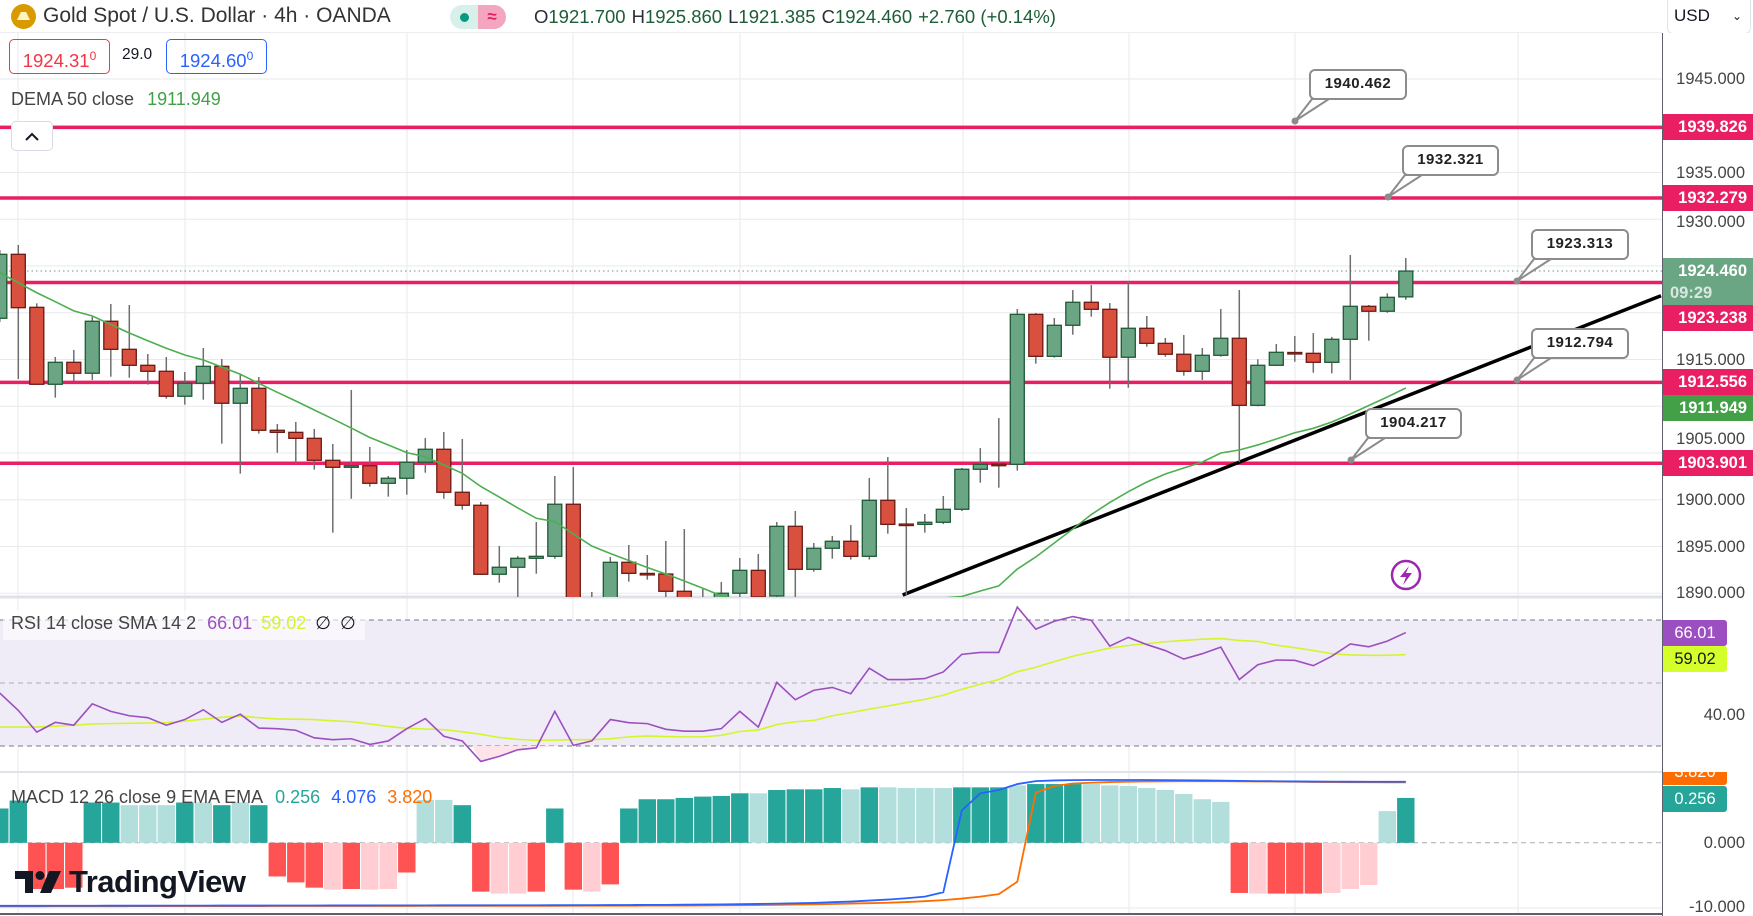  Describe the element at coordinates (1712, 127) in the screenshot. I see `price-label-text: 1939.826` at that location.